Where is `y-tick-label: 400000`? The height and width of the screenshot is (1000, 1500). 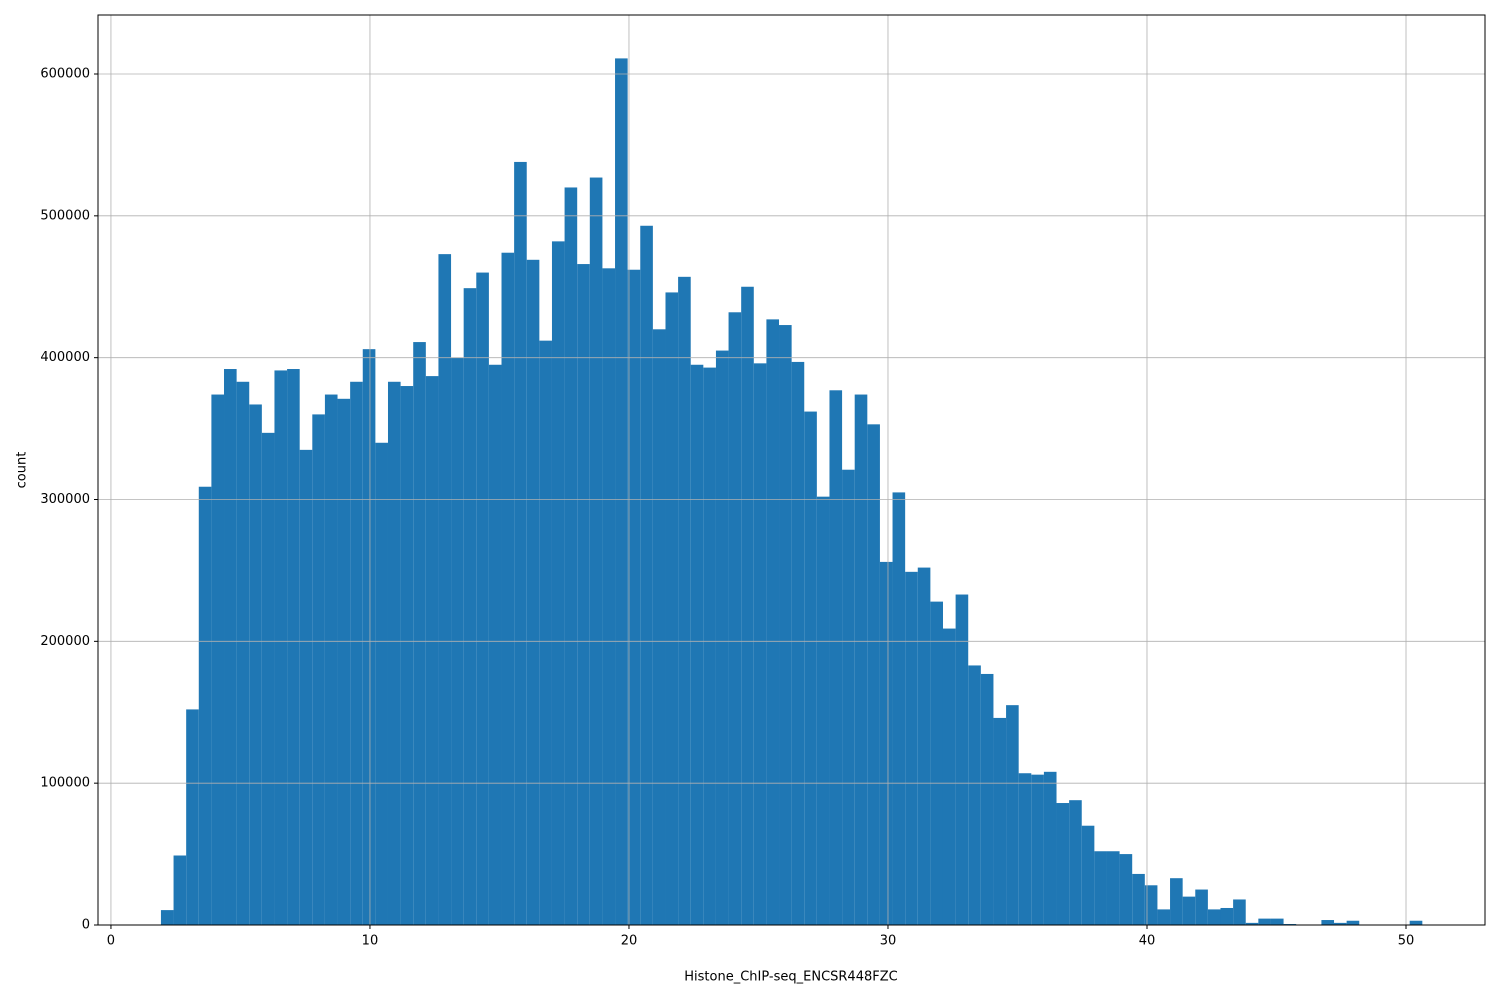 y-tick-label: 400000 is located at coordinates (65, 357).